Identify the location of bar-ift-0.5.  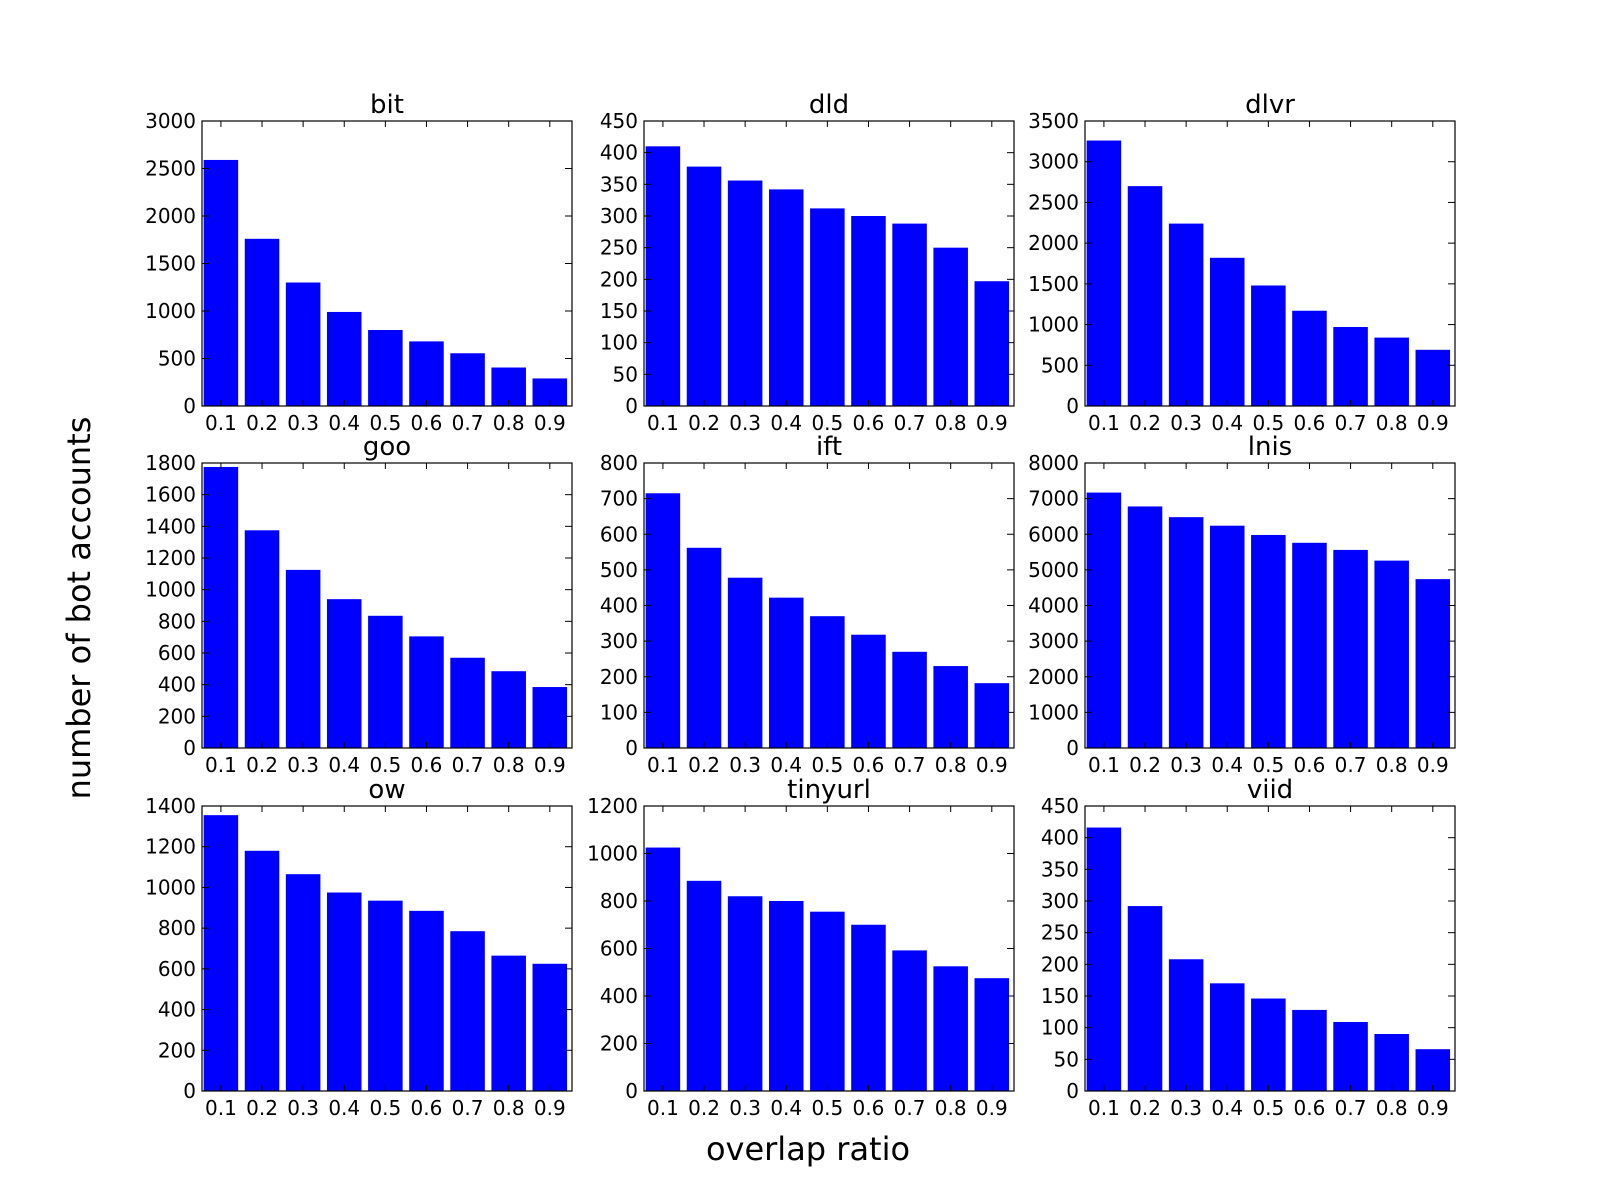
(827, 682).